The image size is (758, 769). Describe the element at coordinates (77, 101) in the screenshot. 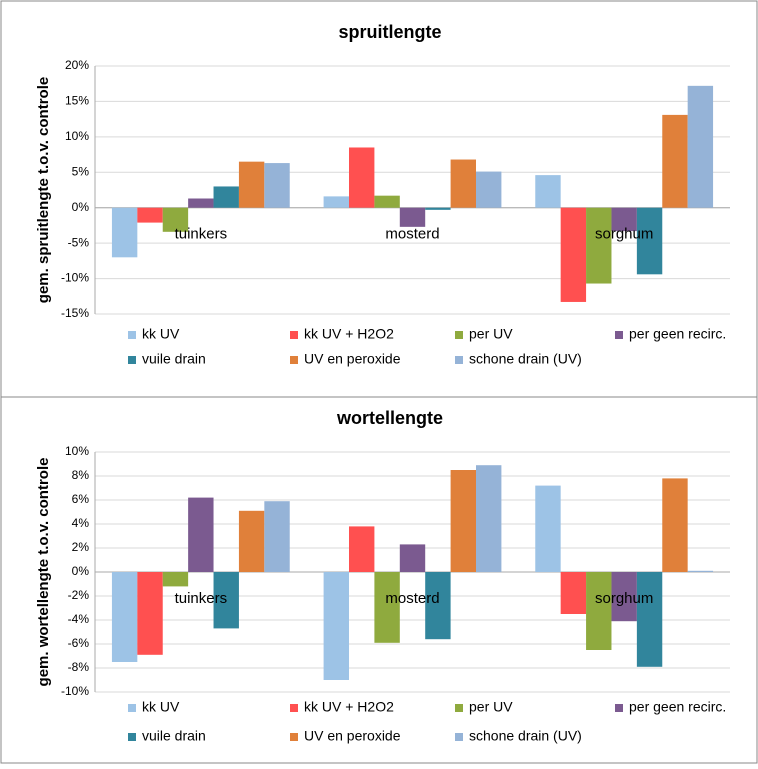

I see `y-tick-label: 15%` at that location.